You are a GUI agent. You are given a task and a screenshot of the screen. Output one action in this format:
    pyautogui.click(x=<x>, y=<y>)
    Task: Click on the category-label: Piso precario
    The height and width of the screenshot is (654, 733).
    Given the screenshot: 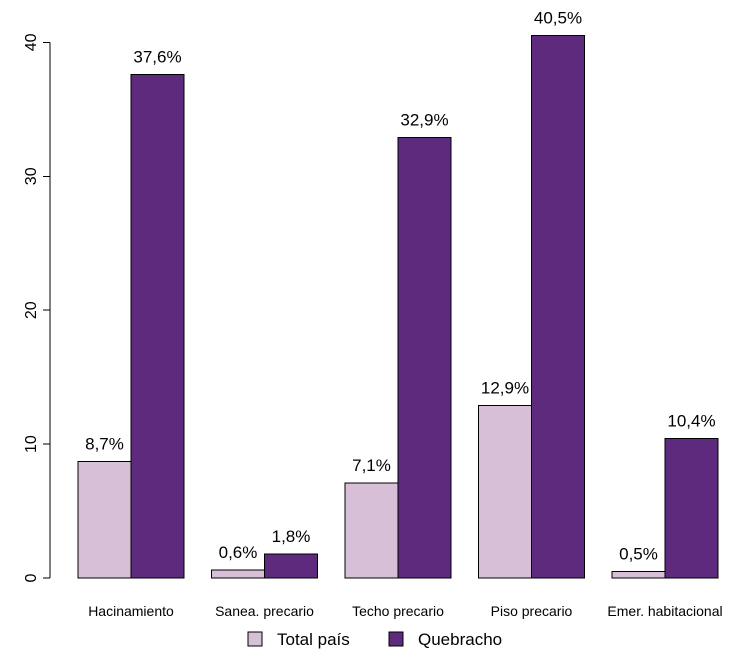 What is the action you would take?
    pyautogui.click(x=532, y=611)
    